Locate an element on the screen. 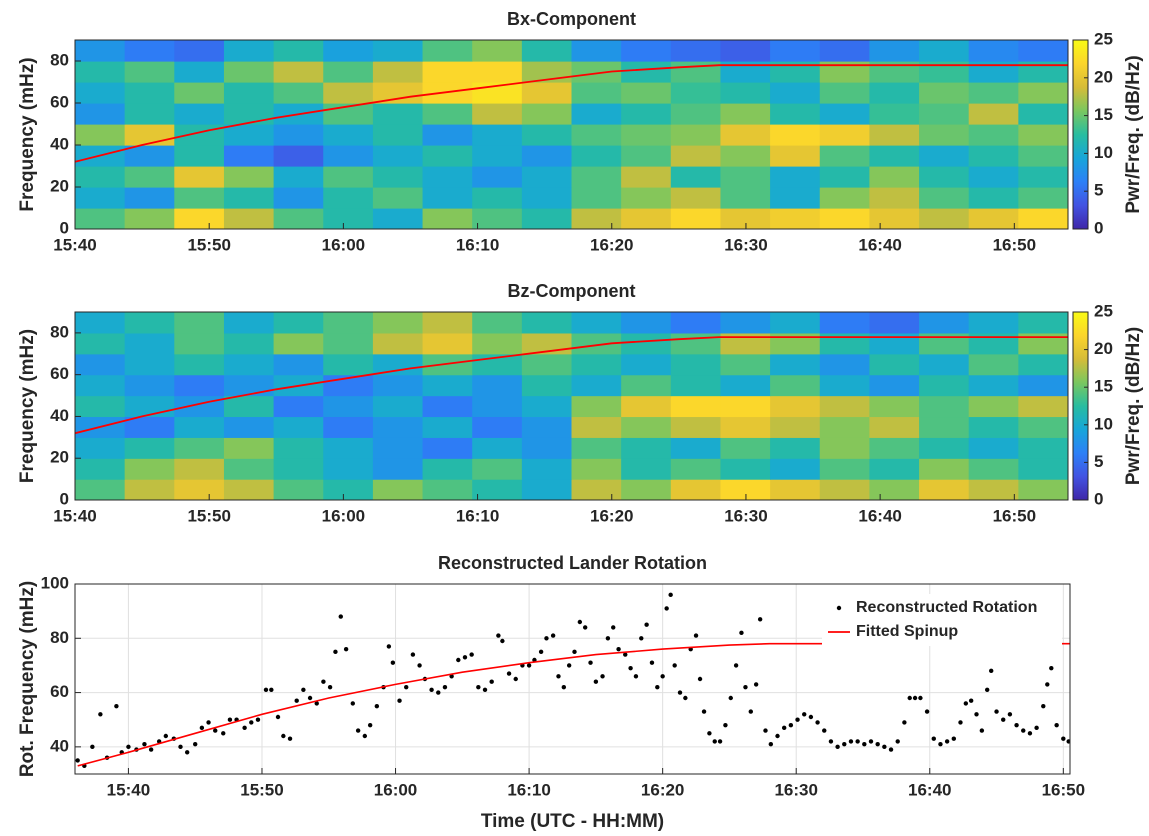  legend-label: Fitted Spinup is located at coordinates (907, 631).